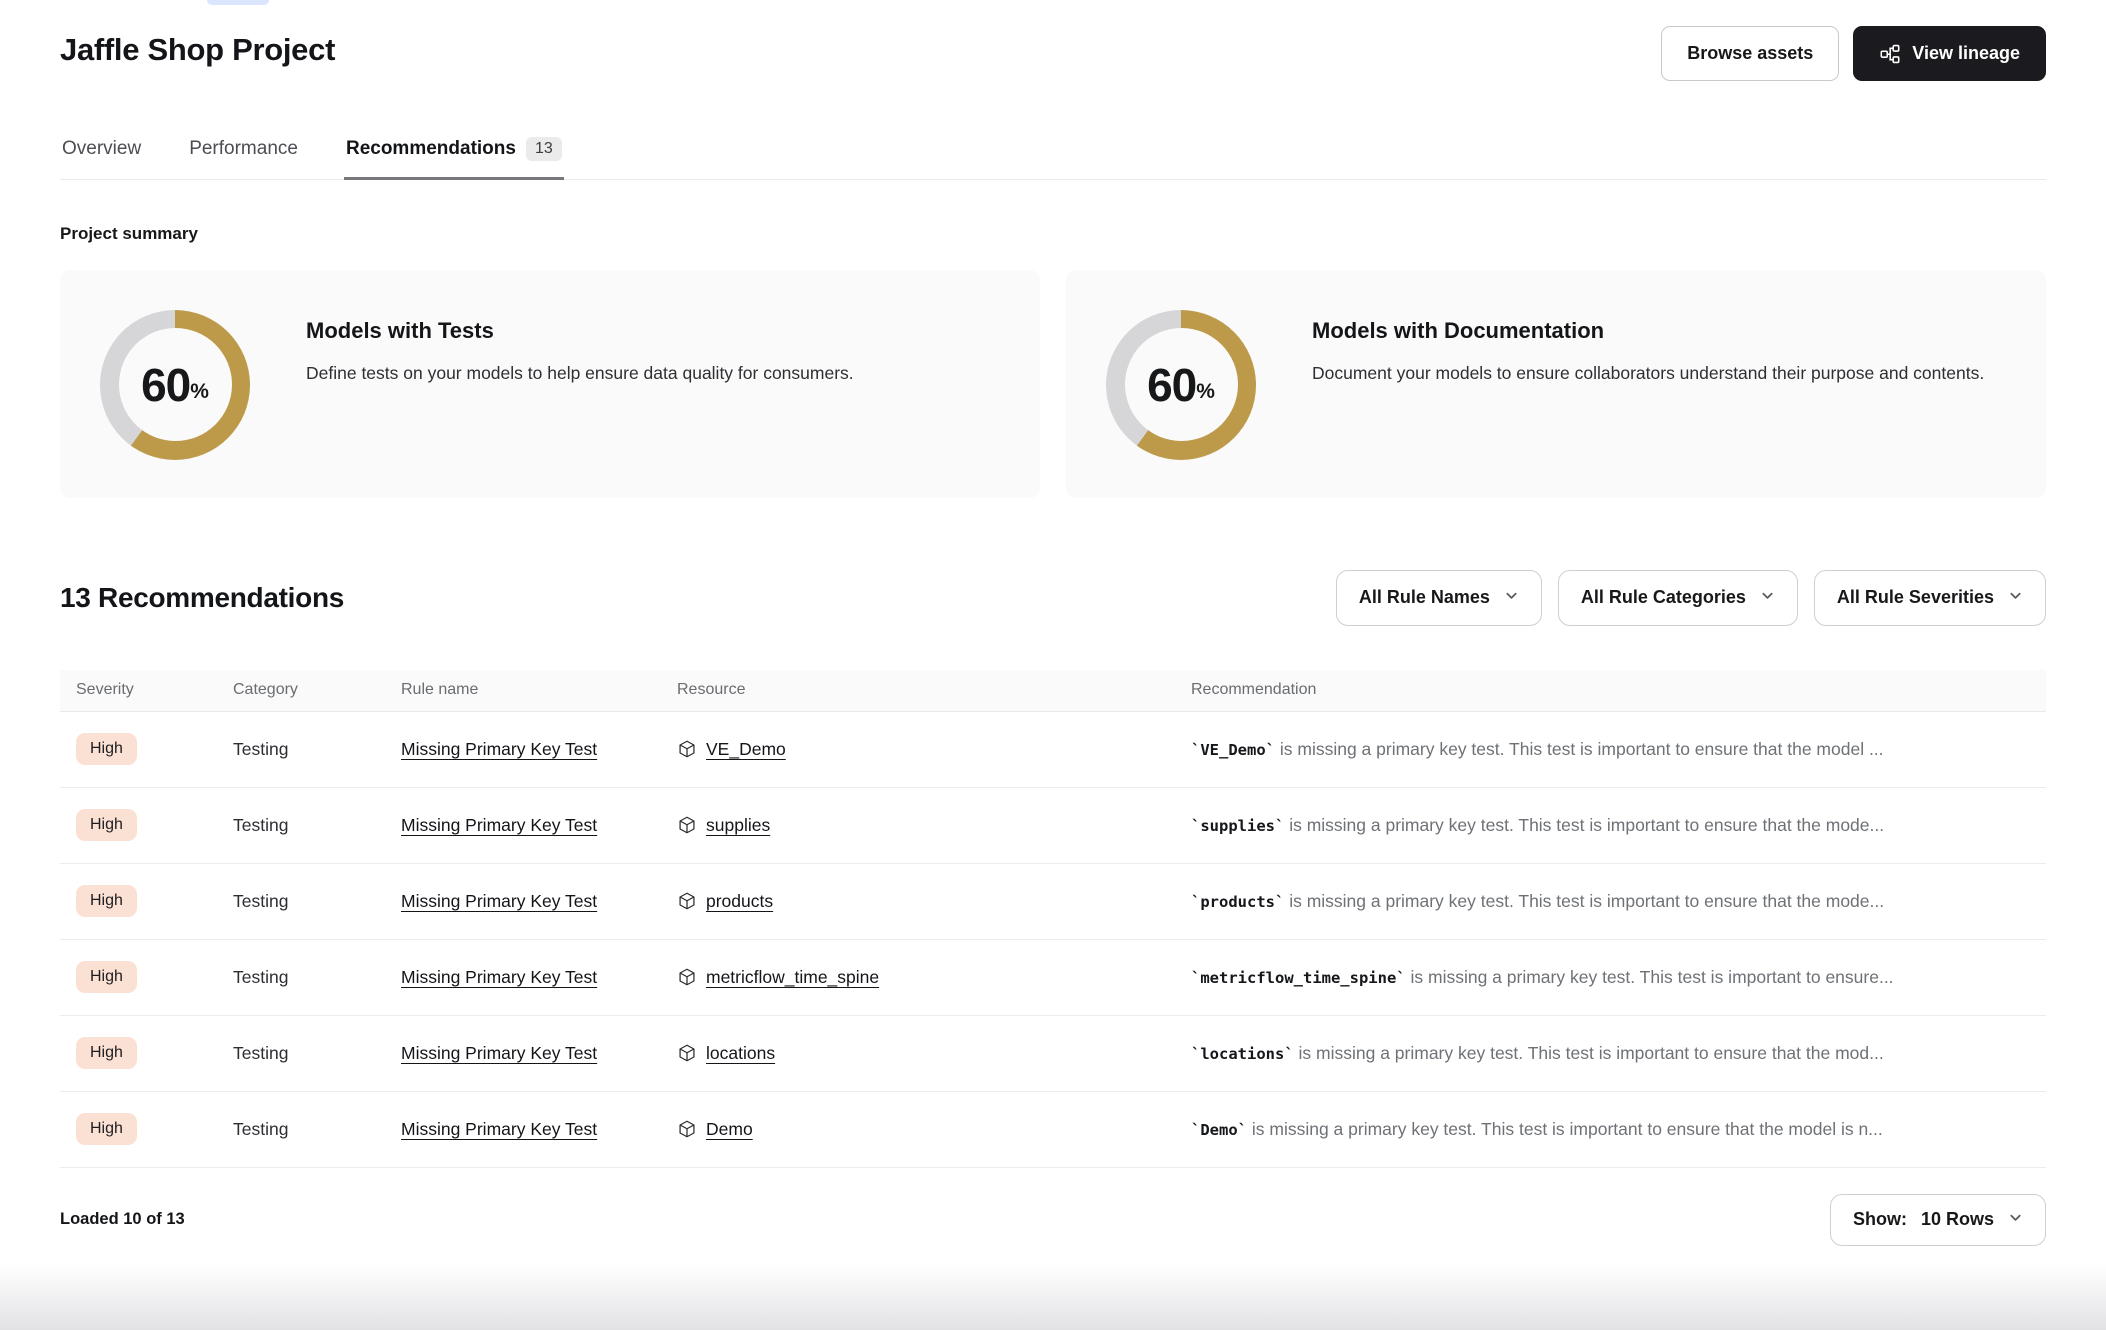  I want to click on scroll-fade-gradient, so click(1053, 1297).